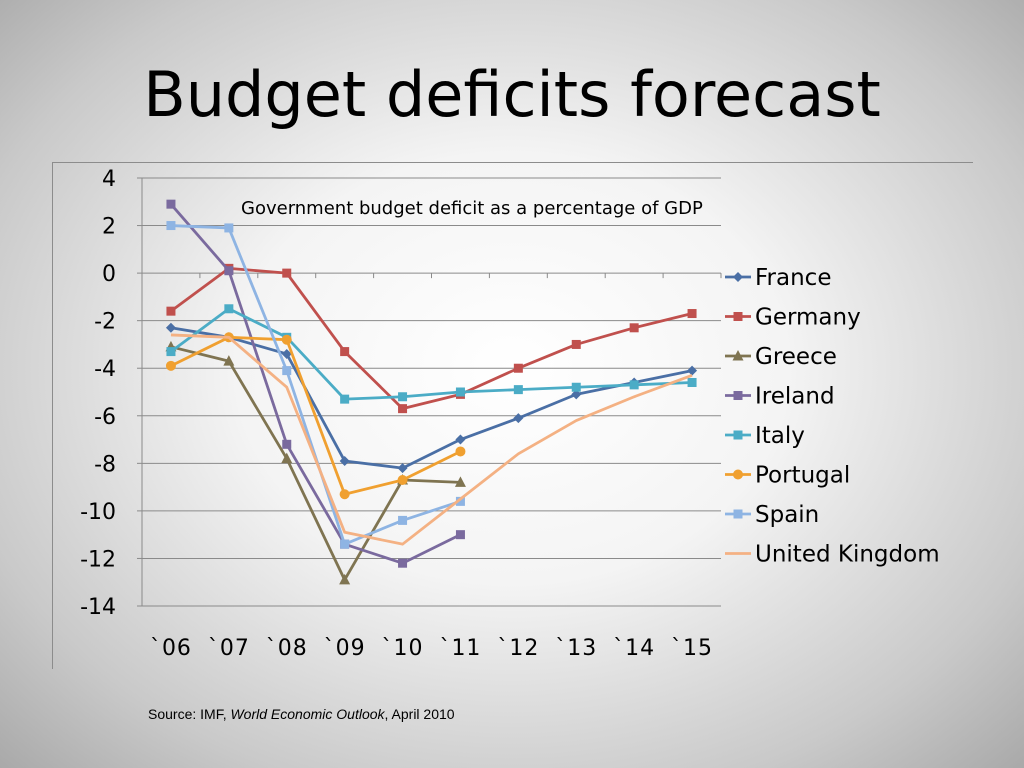 The image size is (1024, 768). I want to click on y-tick-label: -10, so click(98, 512).